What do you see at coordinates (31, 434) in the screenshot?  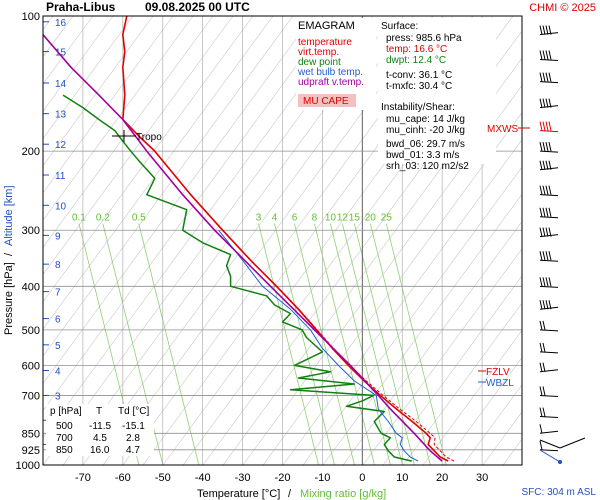 I see `pressure-tick-label: 850` at bounding box center [31, 434].